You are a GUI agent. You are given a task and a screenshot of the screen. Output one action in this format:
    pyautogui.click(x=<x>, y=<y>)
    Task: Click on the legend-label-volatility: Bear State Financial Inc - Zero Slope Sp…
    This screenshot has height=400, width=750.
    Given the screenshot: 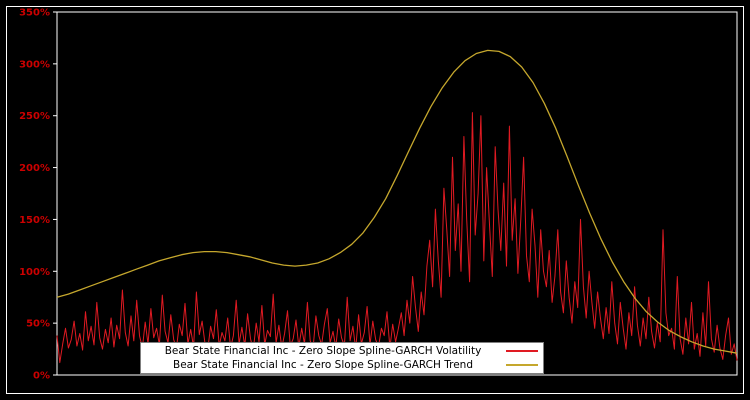 What is the action you would take?
    pyautogui.click(x=323, y=351)
    